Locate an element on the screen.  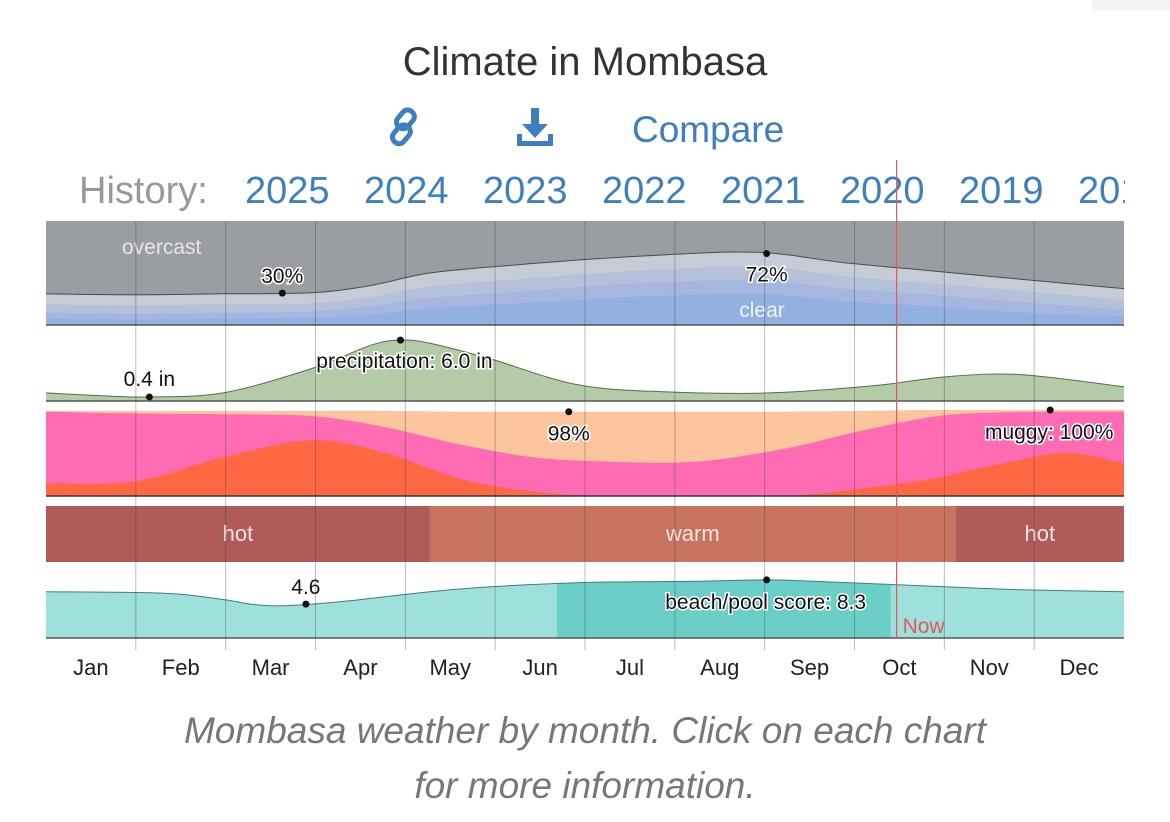
history-years: 2025 2024 2023 2022 2021 2020 2019 2018 is located at coordinates (677, 193).